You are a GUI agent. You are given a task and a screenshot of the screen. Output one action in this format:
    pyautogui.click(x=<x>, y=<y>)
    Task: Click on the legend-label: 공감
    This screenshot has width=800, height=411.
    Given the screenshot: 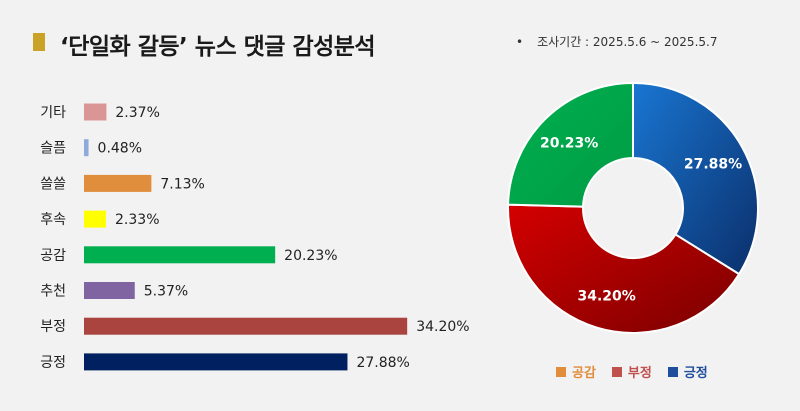 What is the action you would take?
    pyautogui.click(x=584, y=373)
    